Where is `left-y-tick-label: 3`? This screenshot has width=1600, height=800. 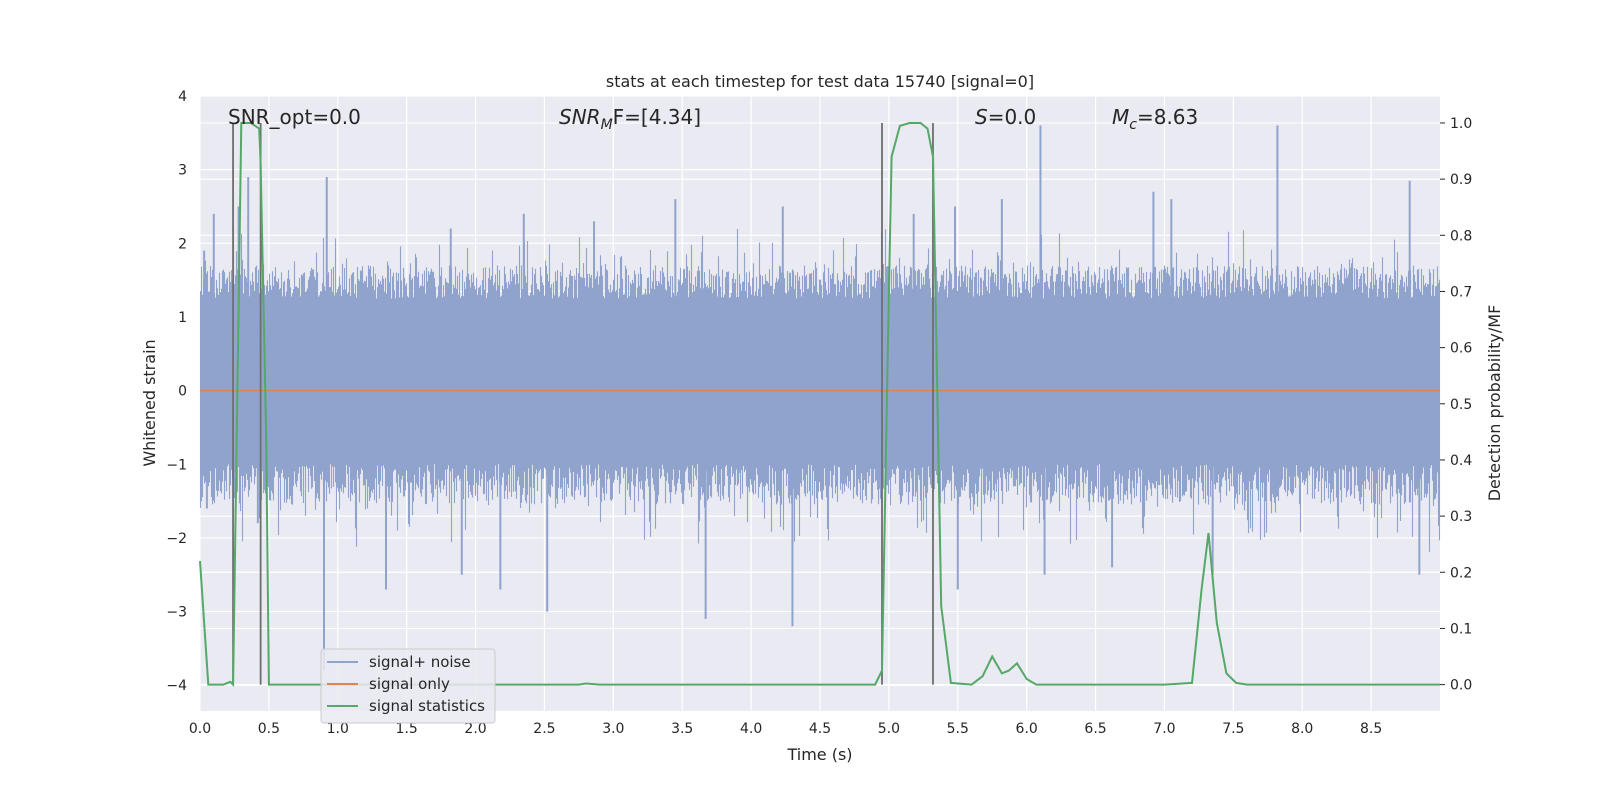 left-y-tick-label: 3 is located at coordinates (182, 171).